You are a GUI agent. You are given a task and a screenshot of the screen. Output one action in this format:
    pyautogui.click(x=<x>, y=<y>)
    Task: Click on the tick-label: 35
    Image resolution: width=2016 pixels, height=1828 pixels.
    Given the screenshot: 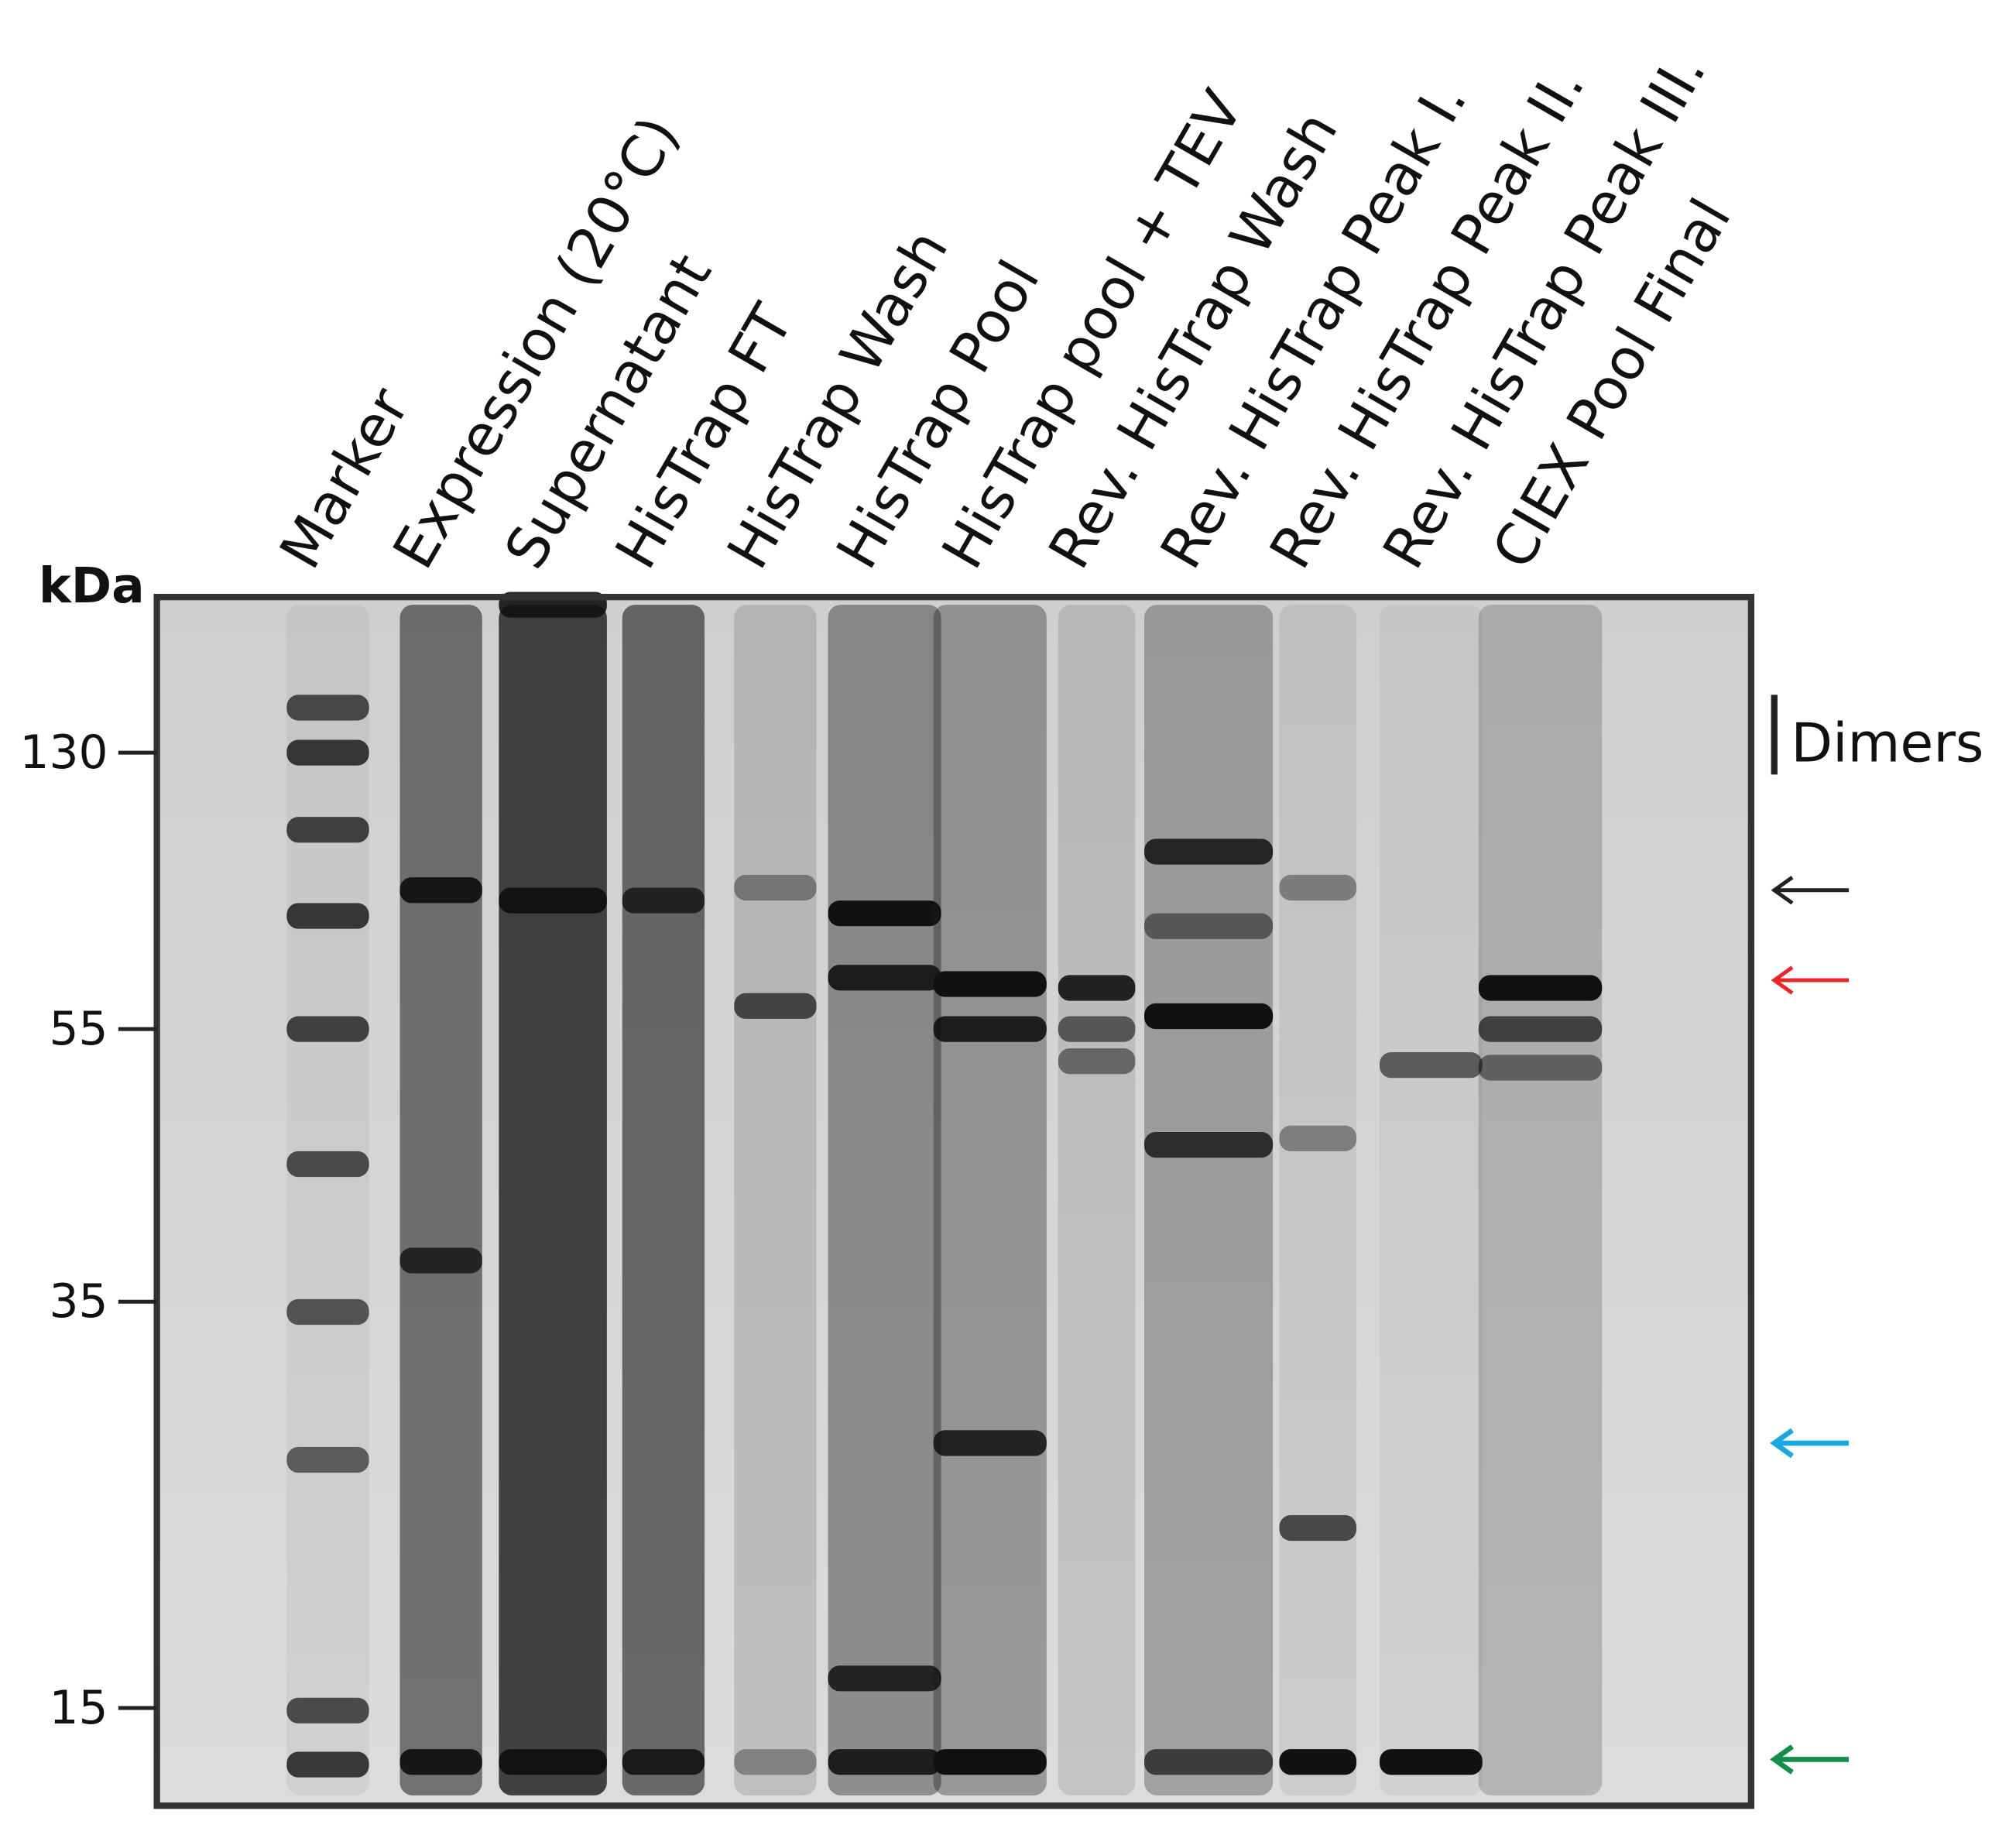 What is the action you would take?
    pyautogui.click(x=78, y=1302)
    